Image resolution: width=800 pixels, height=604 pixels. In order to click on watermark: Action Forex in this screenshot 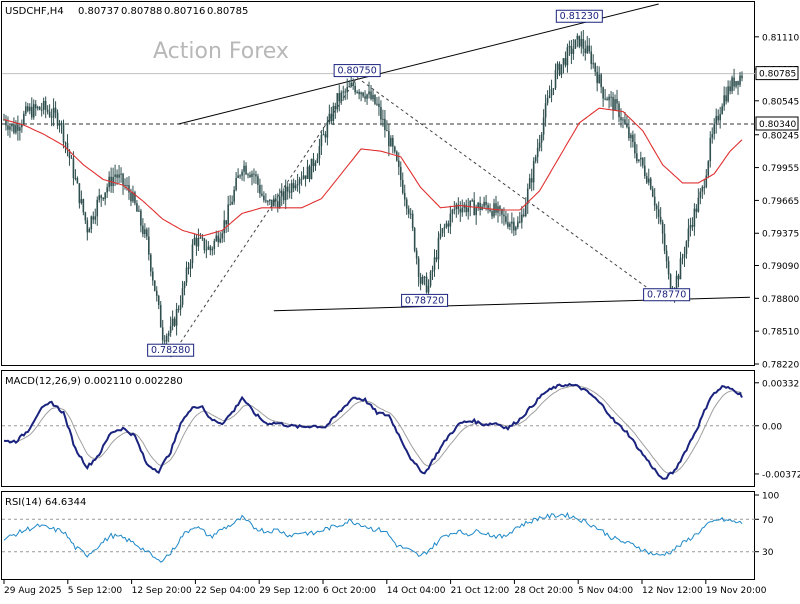, I will do `click(221, 51)`.